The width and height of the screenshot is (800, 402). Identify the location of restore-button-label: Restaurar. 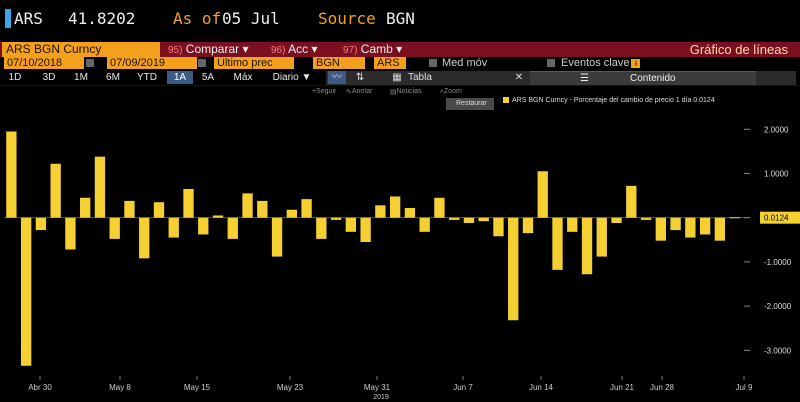
(471, 103).